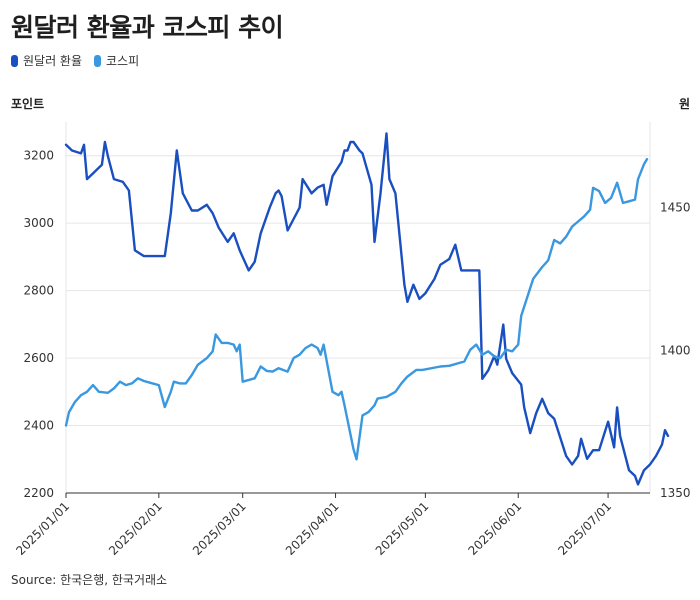 The image size is (700, 600). Describe the element at coordinates (123, 61) in the screenshot. I see `legend-label-kospi: 코스피` at that location.